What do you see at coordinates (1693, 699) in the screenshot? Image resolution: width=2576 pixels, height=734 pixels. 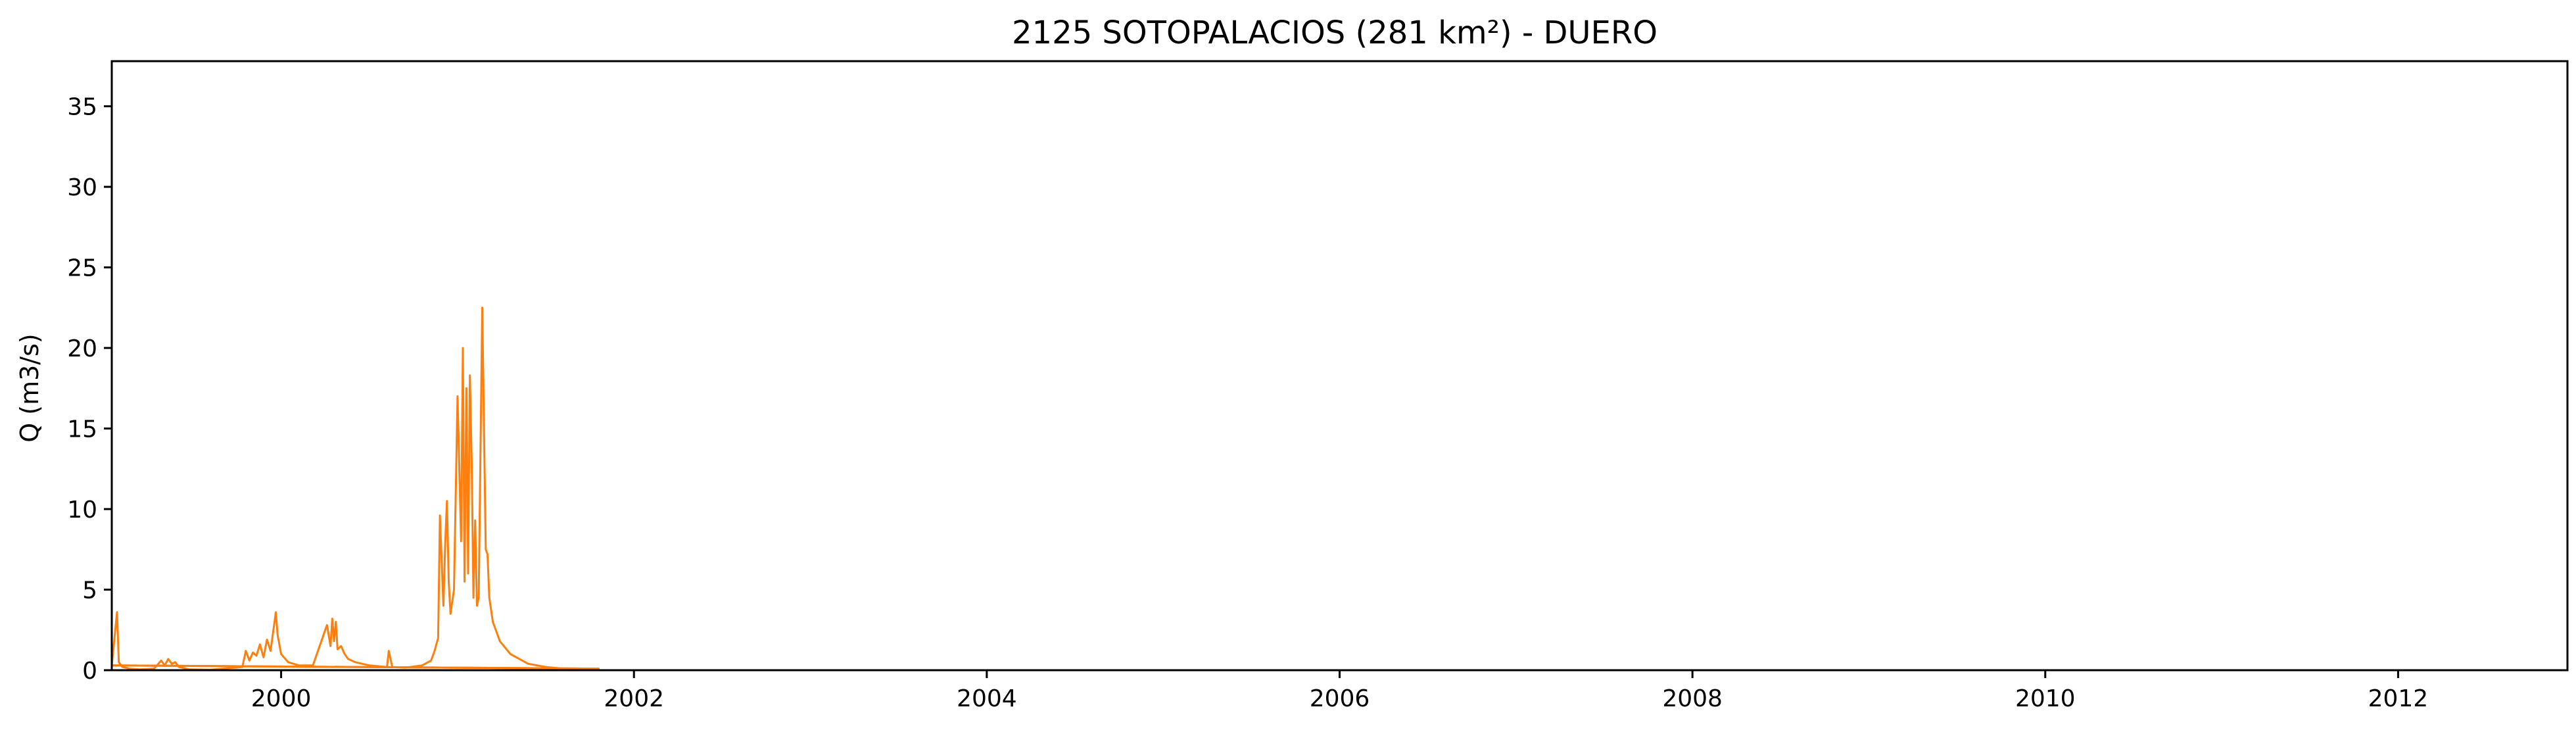 I see `x-tick-label: 2008` at bounding box center [1693, 699].